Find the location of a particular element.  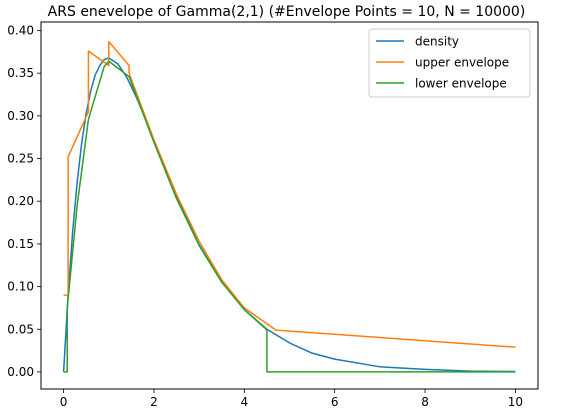

x-tick-label: 0 is located at coordinates (64, 402).